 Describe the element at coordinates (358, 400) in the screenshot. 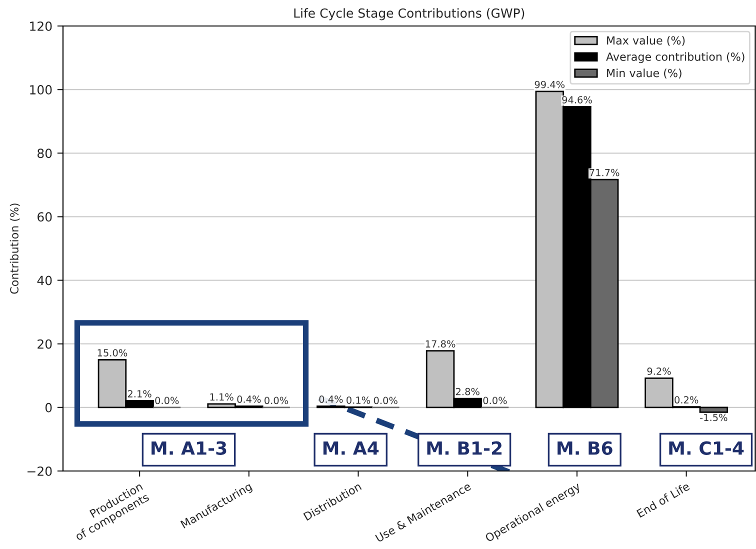

I see `data-label: 0.1%` at that location.